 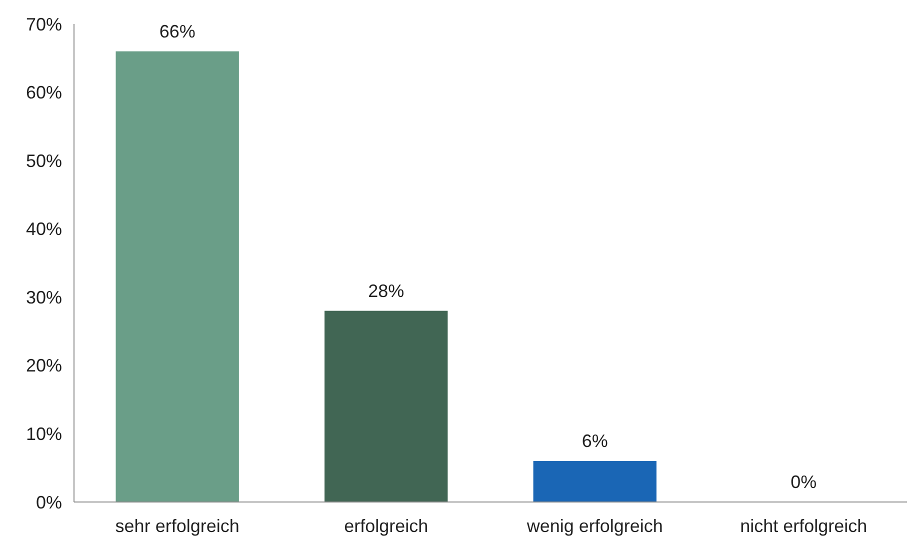 I want to click on y-tick-label: 0%, so click(x=49, y=502).